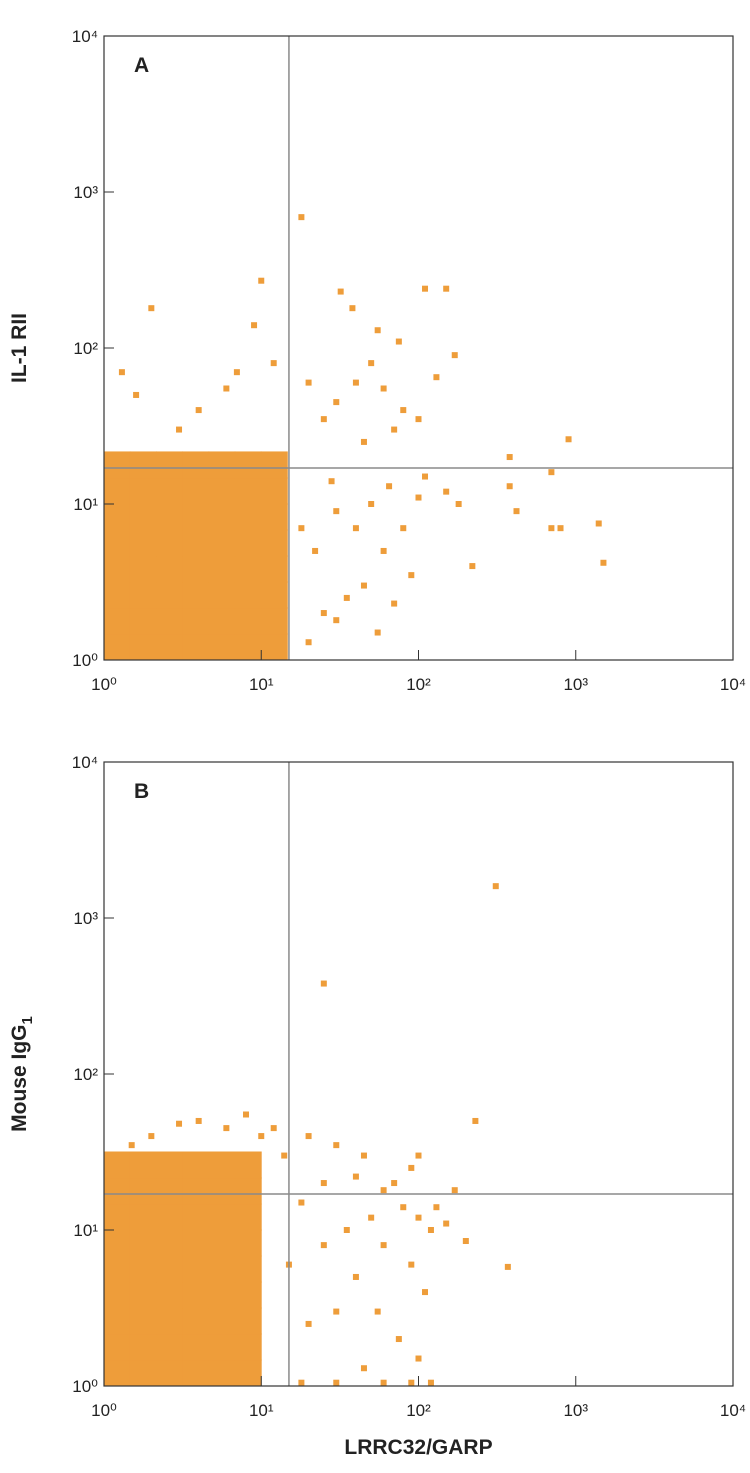  What do you see at coordinates (85, 660) in the screenshot?
I see `y-tick-label: 10⁰` at bounding box center [85, 660].